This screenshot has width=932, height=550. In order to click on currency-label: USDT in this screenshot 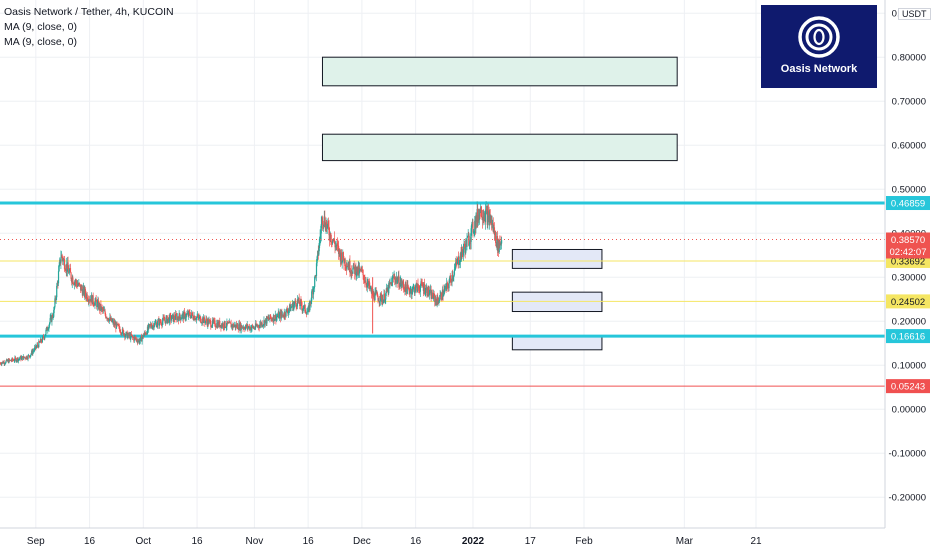, I will do `click(914, 14)`.